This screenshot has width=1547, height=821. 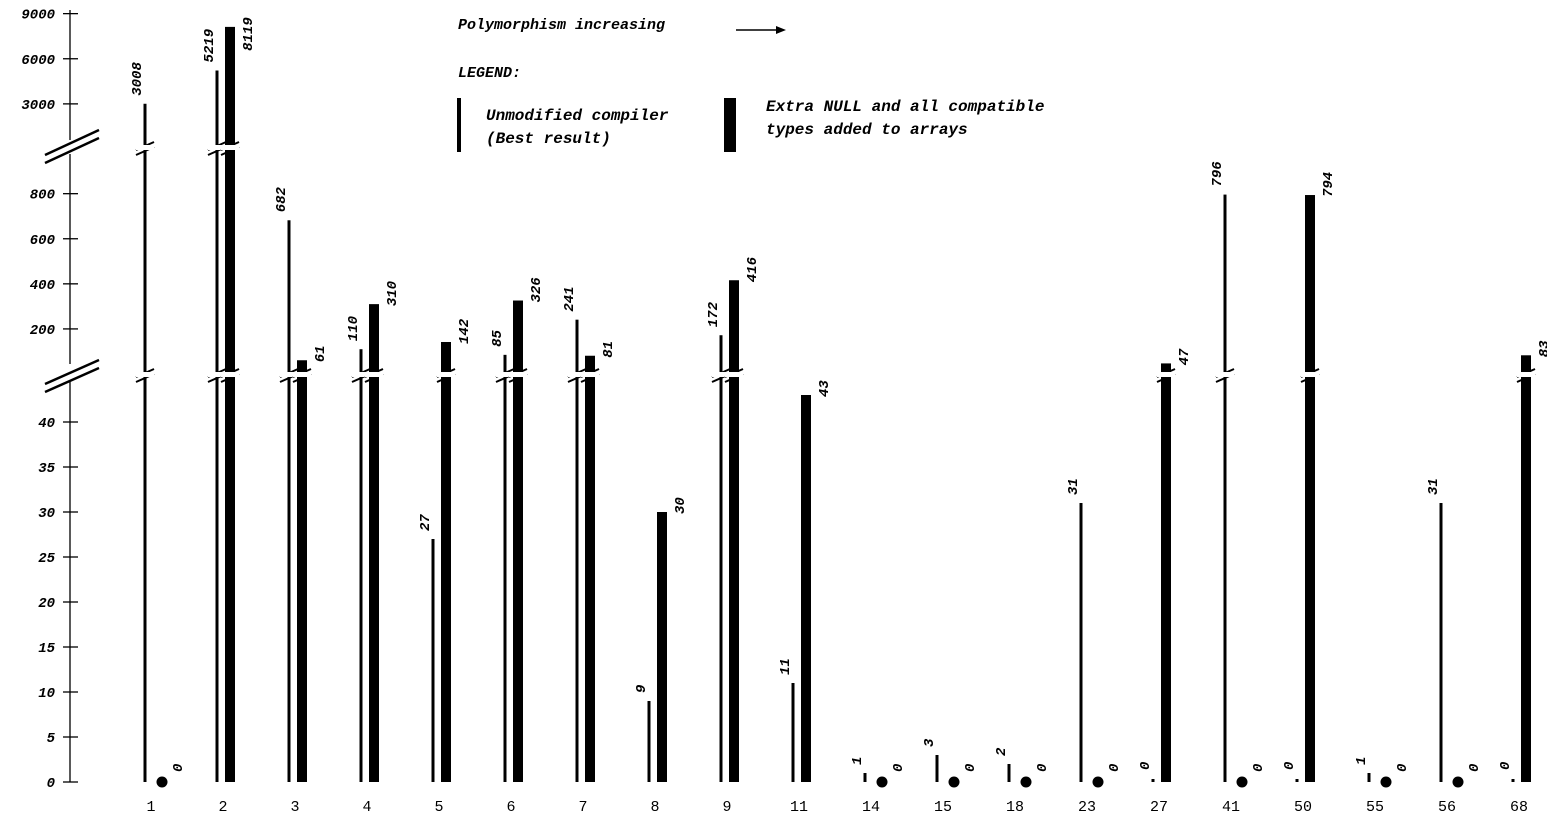 What do you see at coordinates (570, 298) in the screenshot?
I see `bar-label-thin: 241` at bounding box center [570, 298].